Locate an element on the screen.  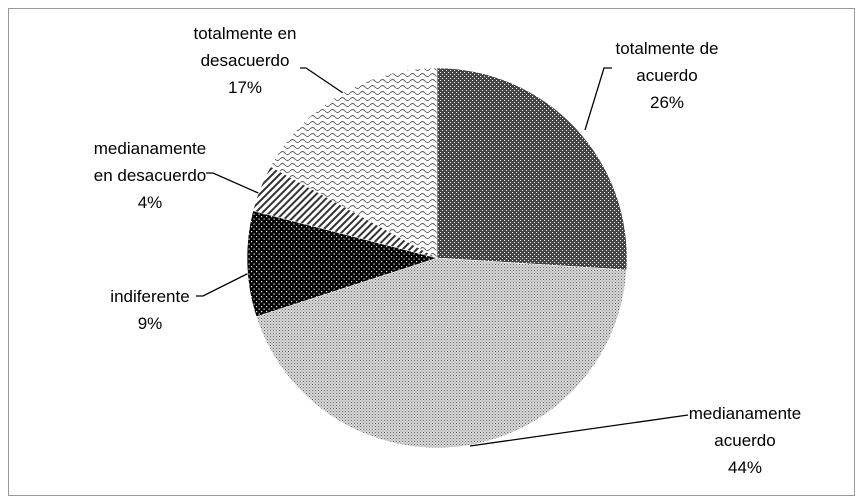
value-label: 44% is located at coordinates (745, 467).